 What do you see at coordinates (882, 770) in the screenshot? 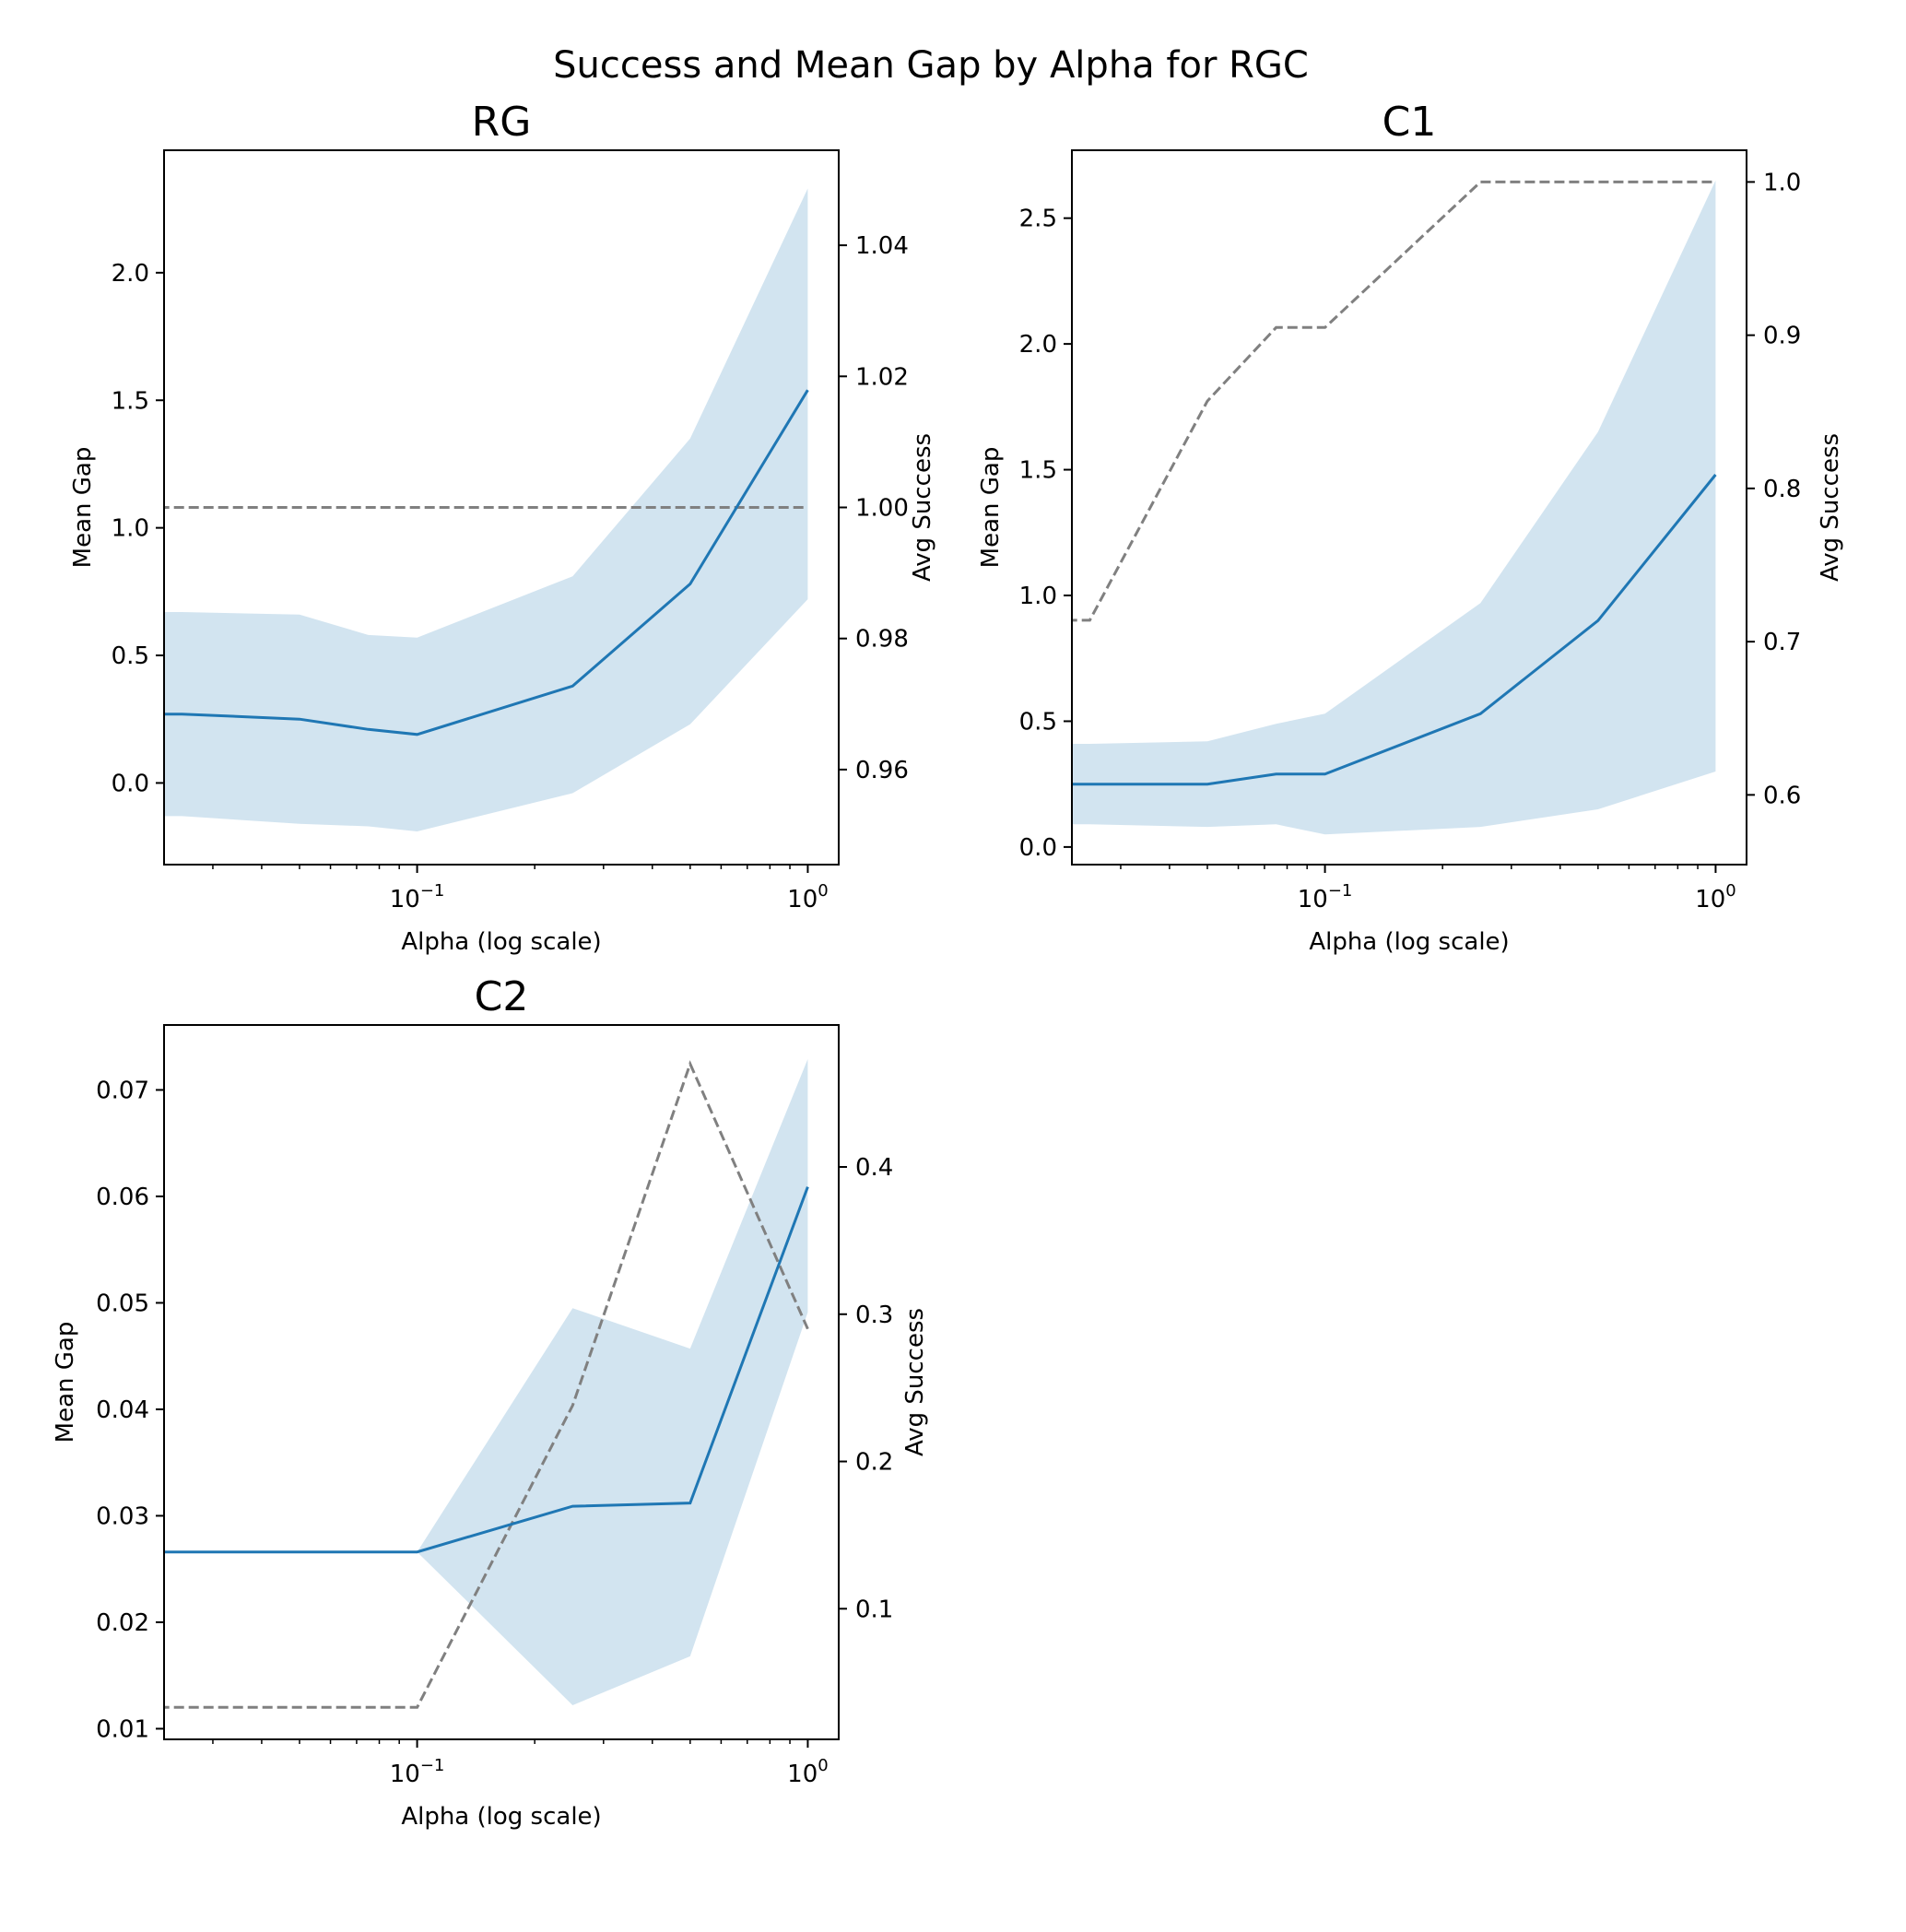
I see `y-right-tick-label: 0.96` at bounding box center [882, 770].